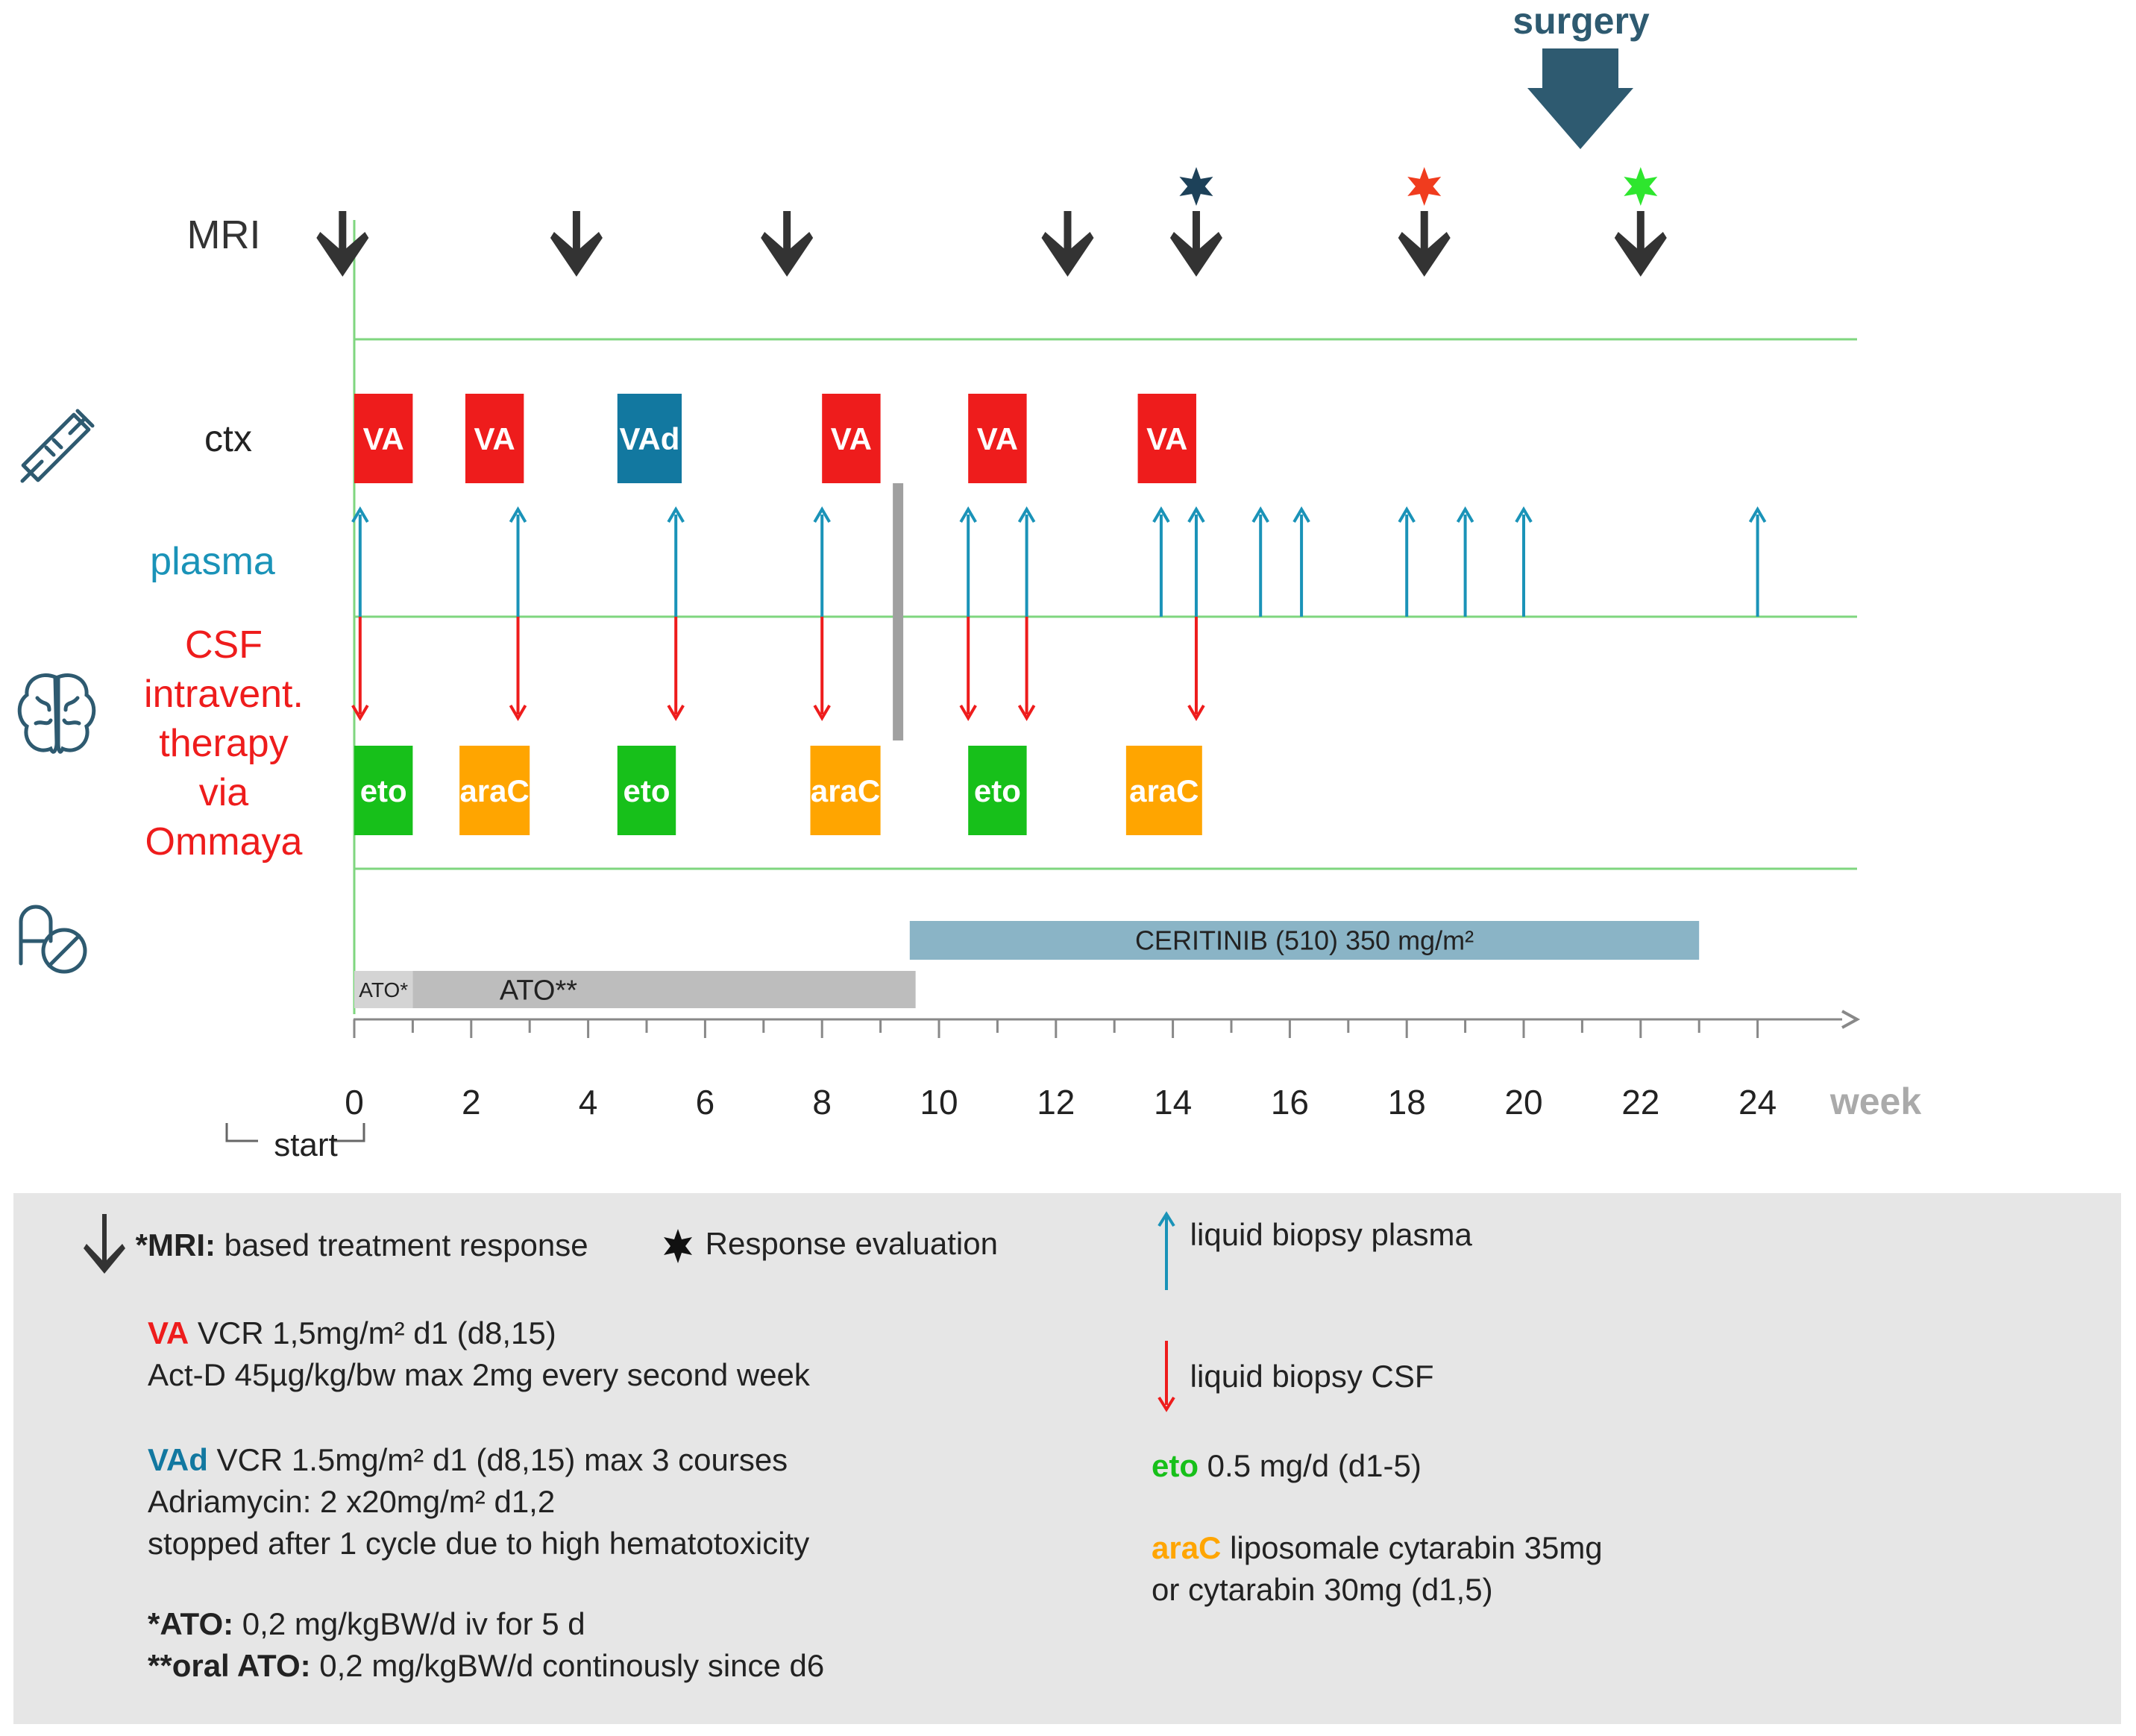 The image size is (2136, 1736). Describe the element at coordinates (471, 1102) in the screenshot. I see `axis-tick-label: 2` at that location.